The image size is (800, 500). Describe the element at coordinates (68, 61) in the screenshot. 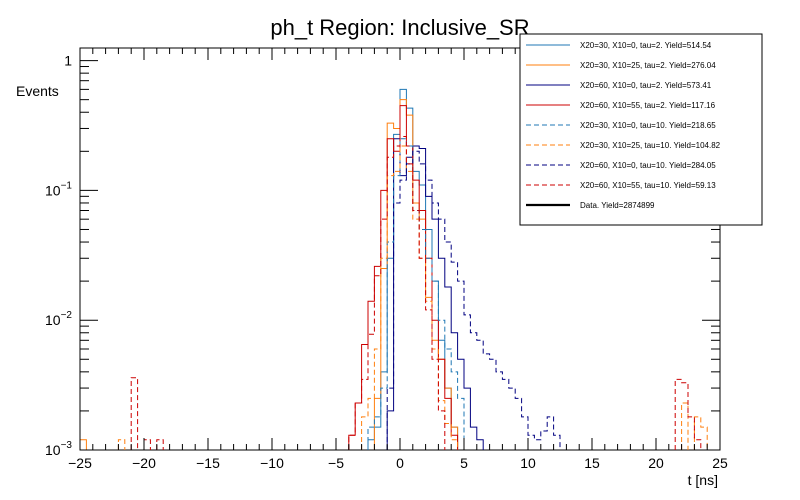

I see `y-tick-label: 1` at that location.